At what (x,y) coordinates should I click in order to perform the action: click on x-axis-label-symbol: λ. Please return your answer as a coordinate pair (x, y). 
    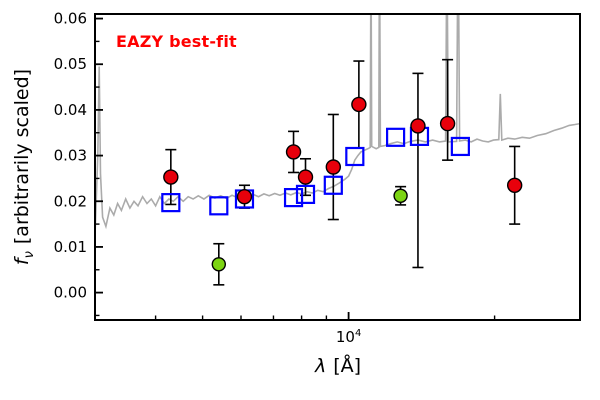
    Looking at the image, I should click on (320, 366).